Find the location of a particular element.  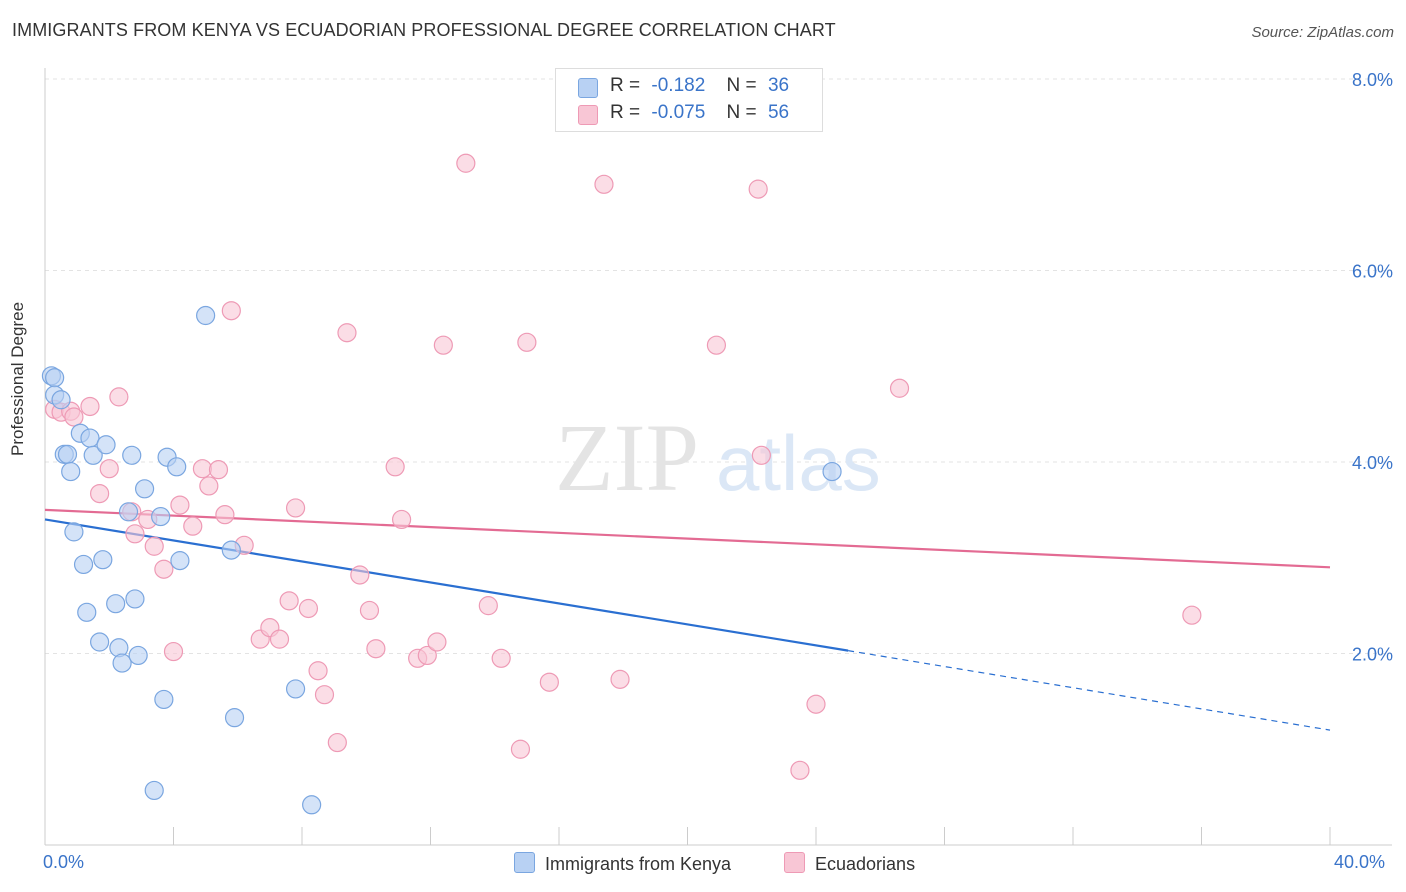

y-tick-label: 6.0% is located at coordinates (1372, 272).